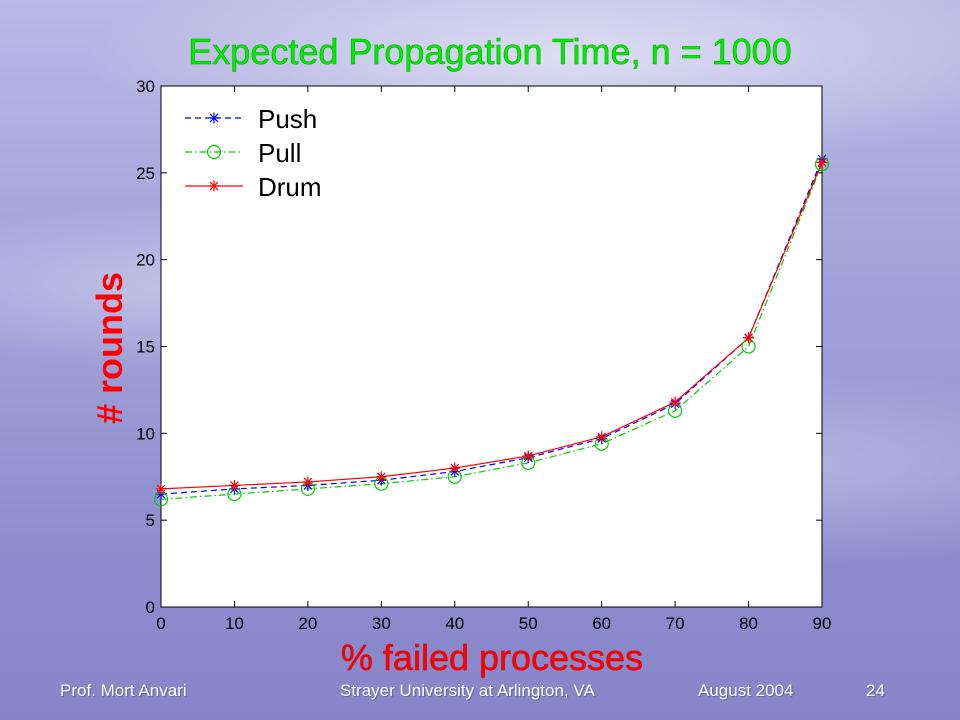 The height and width of the screenshot is (720, 960). What do you see at coordinates (822, 623) in the screenshot?
I see `x-tick-label: 90` at bounding box center [822, 623].